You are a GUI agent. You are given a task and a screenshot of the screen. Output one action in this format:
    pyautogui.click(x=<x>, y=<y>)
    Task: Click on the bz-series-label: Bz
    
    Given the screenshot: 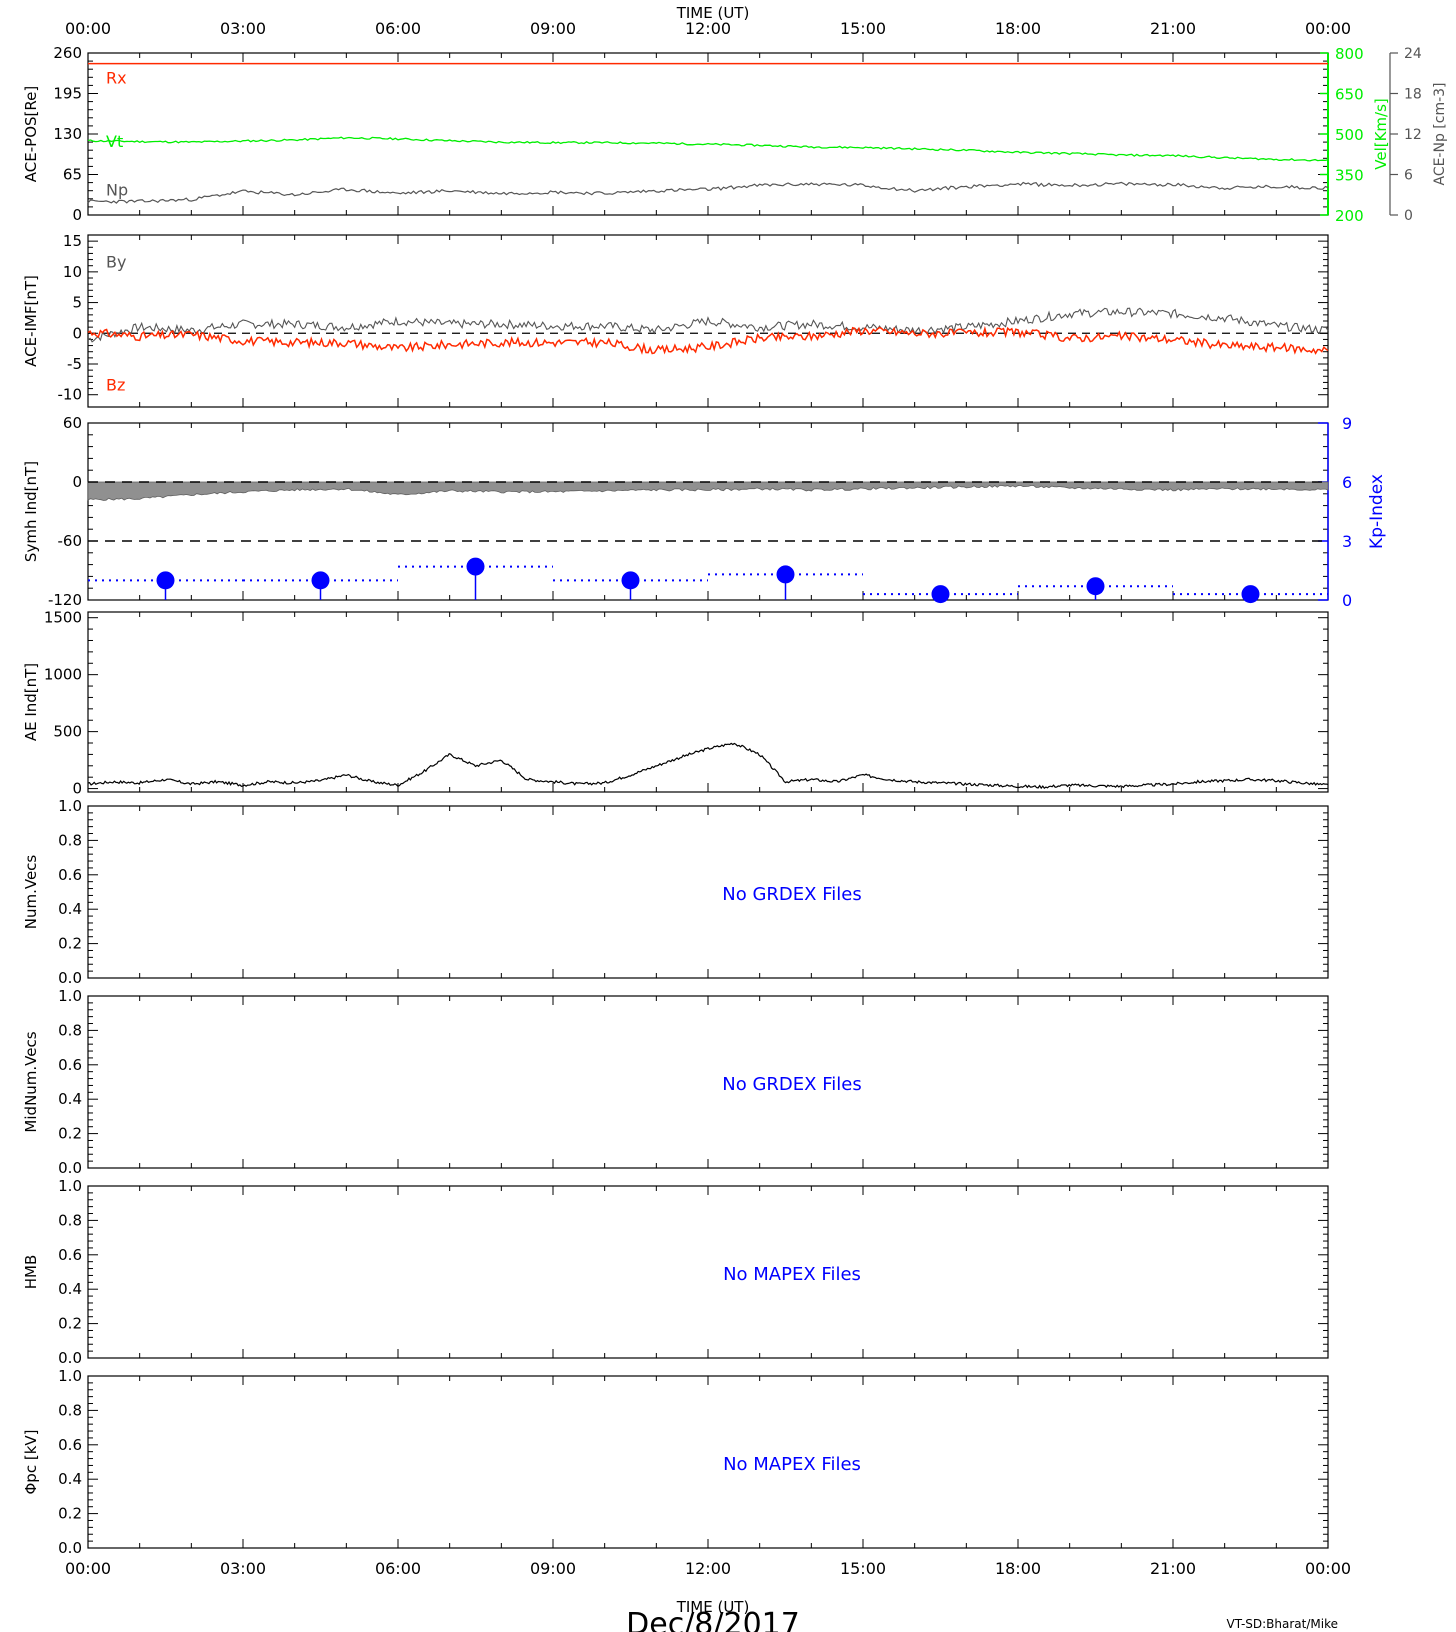 What is the action you would take?
    pyautogui.click(x=115, y=384)
    